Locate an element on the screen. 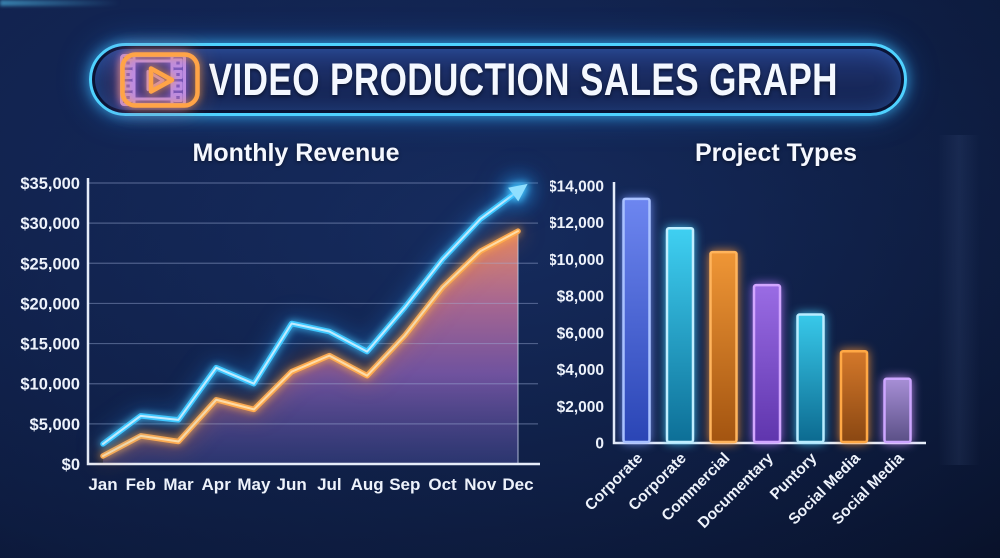 Image resolution: width=1000 pixels, height=558 pixels. y-tick-label: $4,000 is located at coordinates (580, 370).